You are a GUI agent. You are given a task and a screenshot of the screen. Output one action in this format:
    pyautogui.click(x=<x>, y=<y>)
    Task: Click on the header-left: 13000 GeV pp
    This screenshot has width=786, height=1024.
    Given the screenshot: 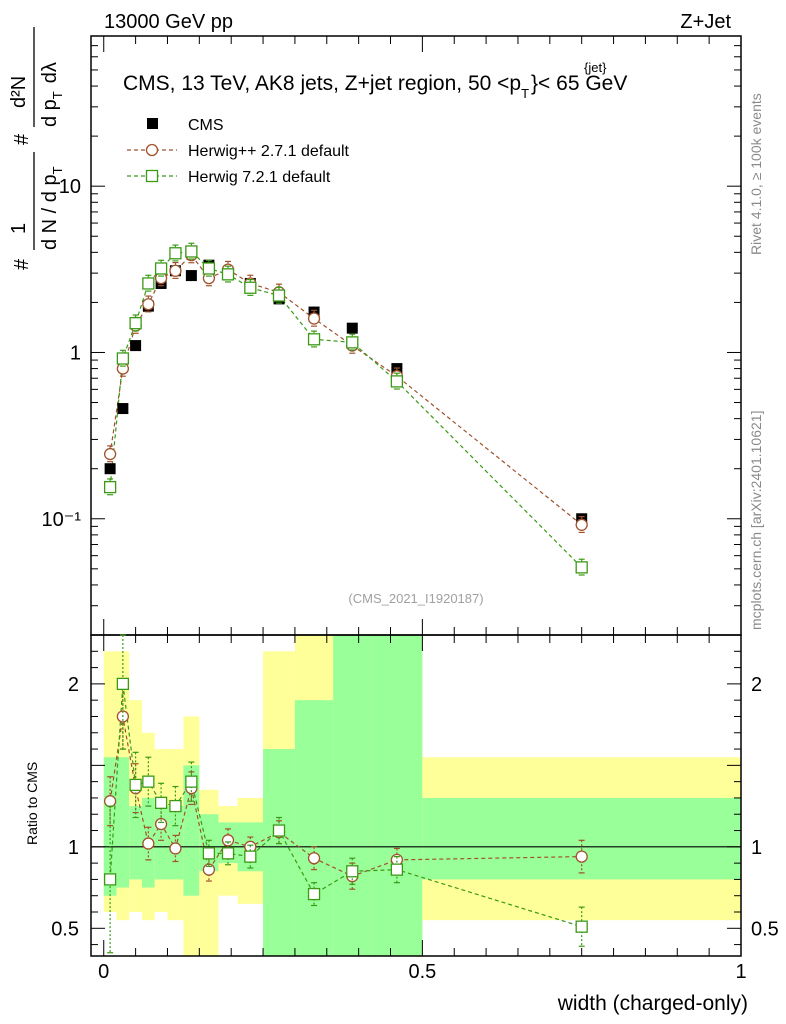 What is the action you would take?
    pyautogui.click(x=168, y=22)
    